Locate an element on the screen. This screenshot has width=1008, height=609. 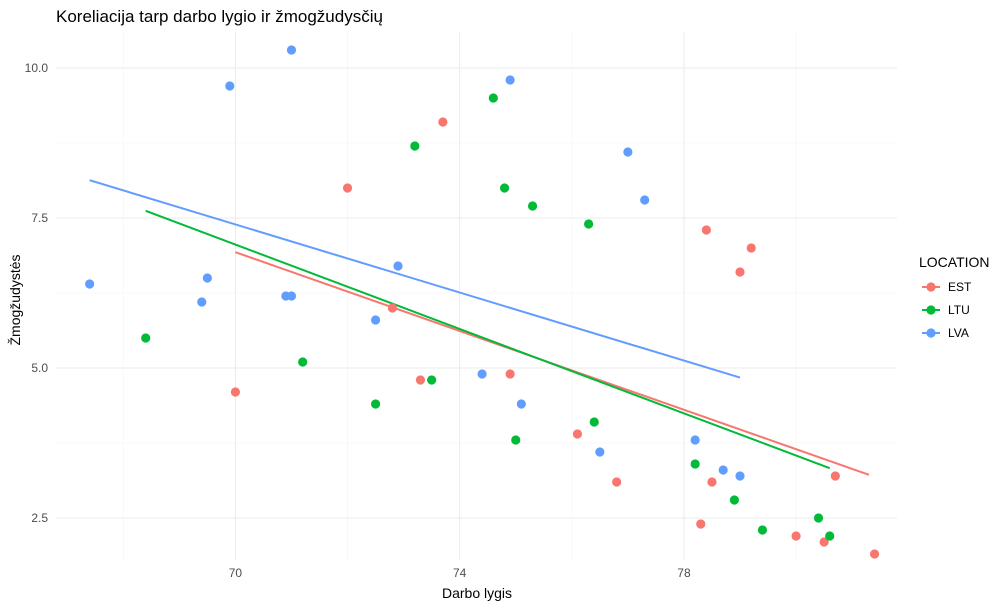
y-tick-label: 2.5 is located at coordinates (39, 518).